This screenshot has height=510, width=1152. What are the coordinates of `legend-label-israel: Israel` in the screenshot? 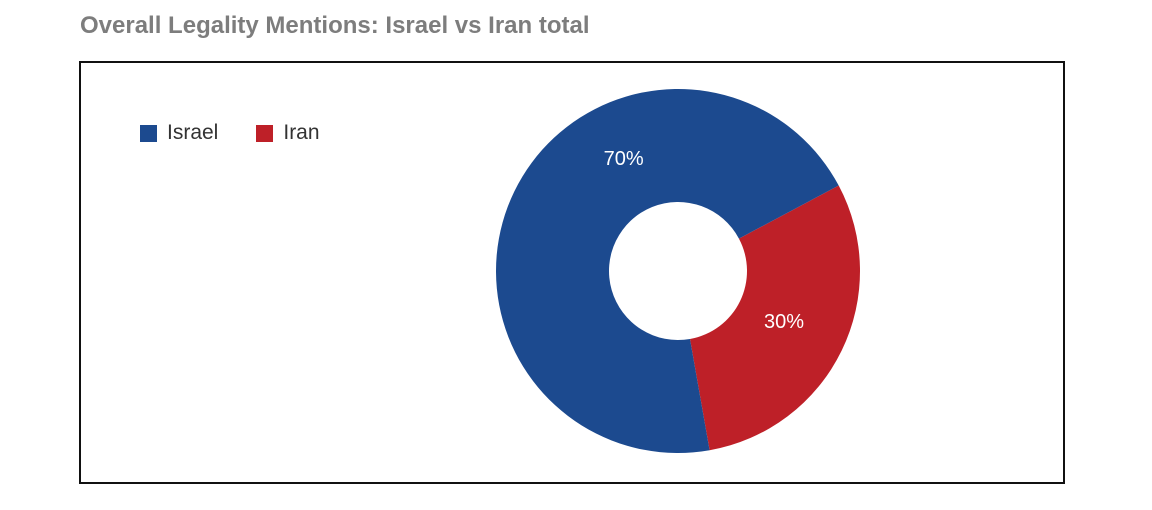 It's located at (193, 132).